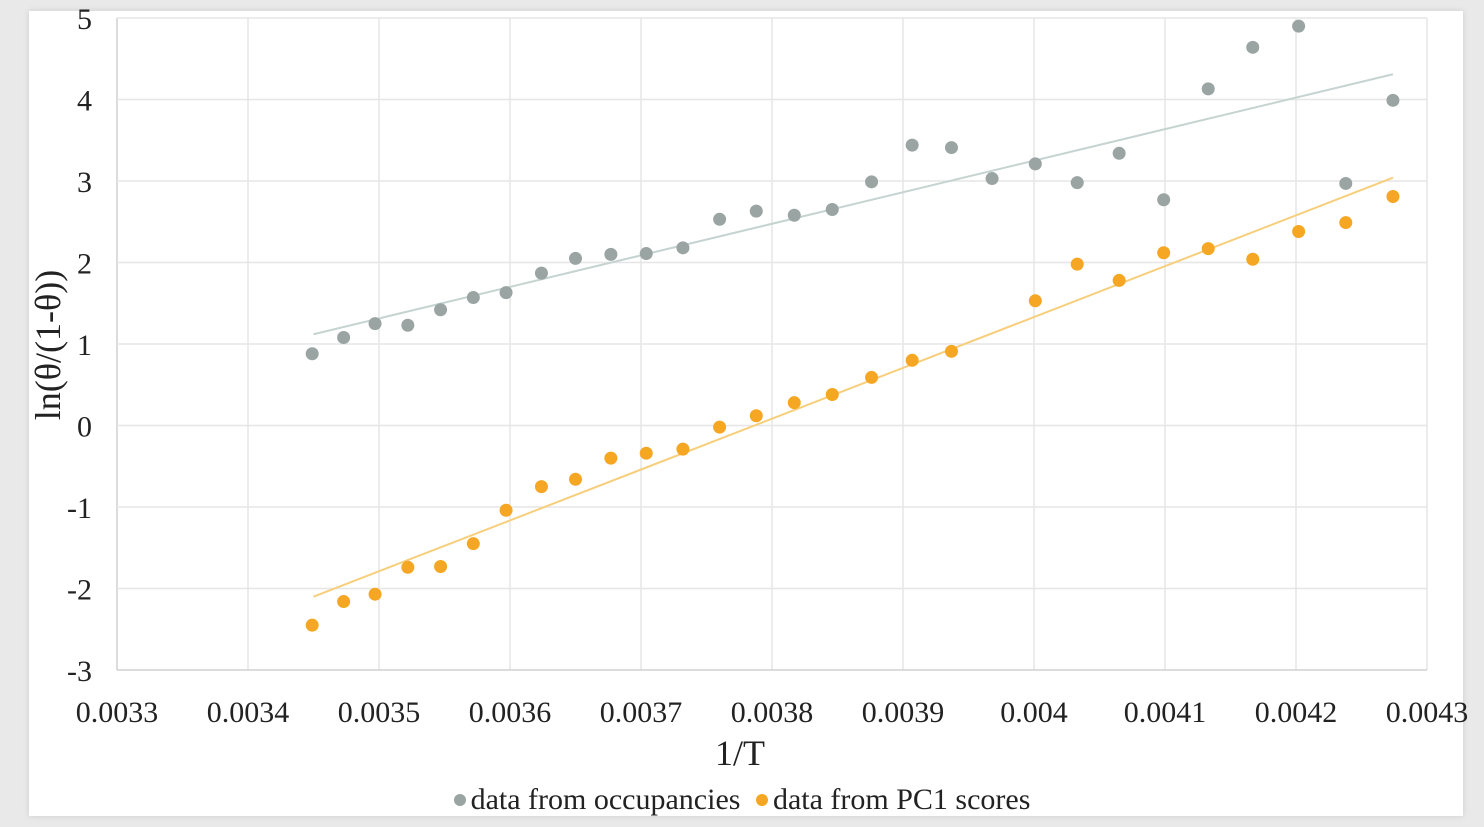 The height and width of the screenshot is (827, 1484). Describe the element at coordinates (1034, 712) in the screenshot. I see `x-tick-label: 0.004` at that location.